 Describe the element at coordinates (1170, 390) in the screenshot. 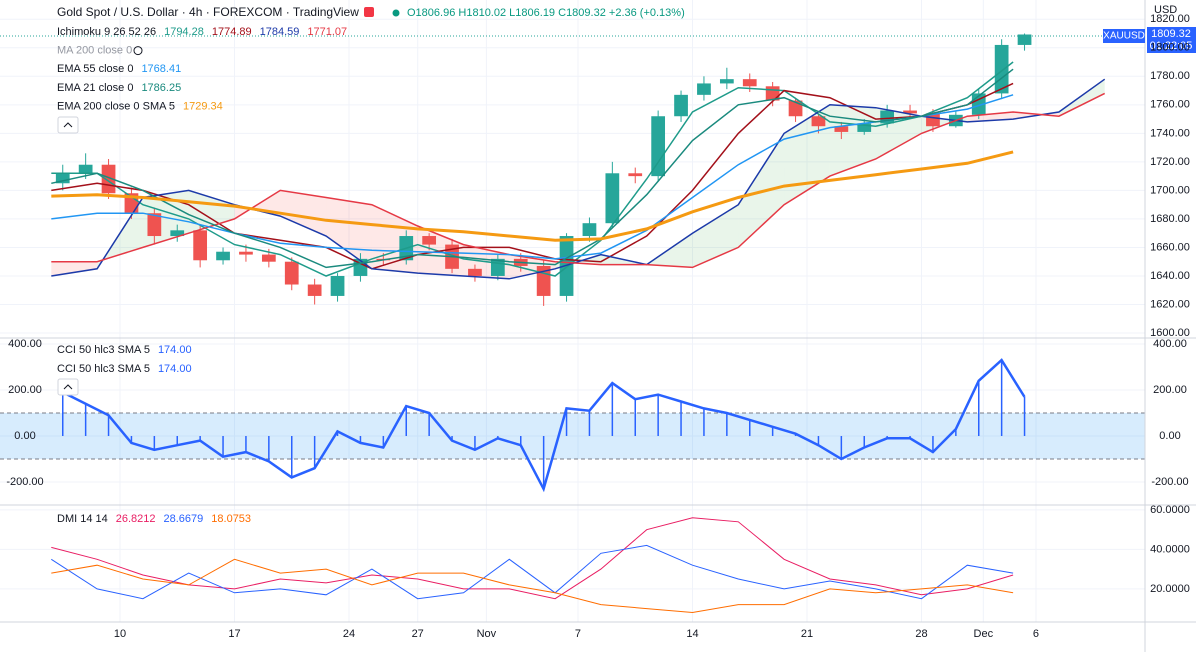

I see `y-tick-label: 200.00` at that location.